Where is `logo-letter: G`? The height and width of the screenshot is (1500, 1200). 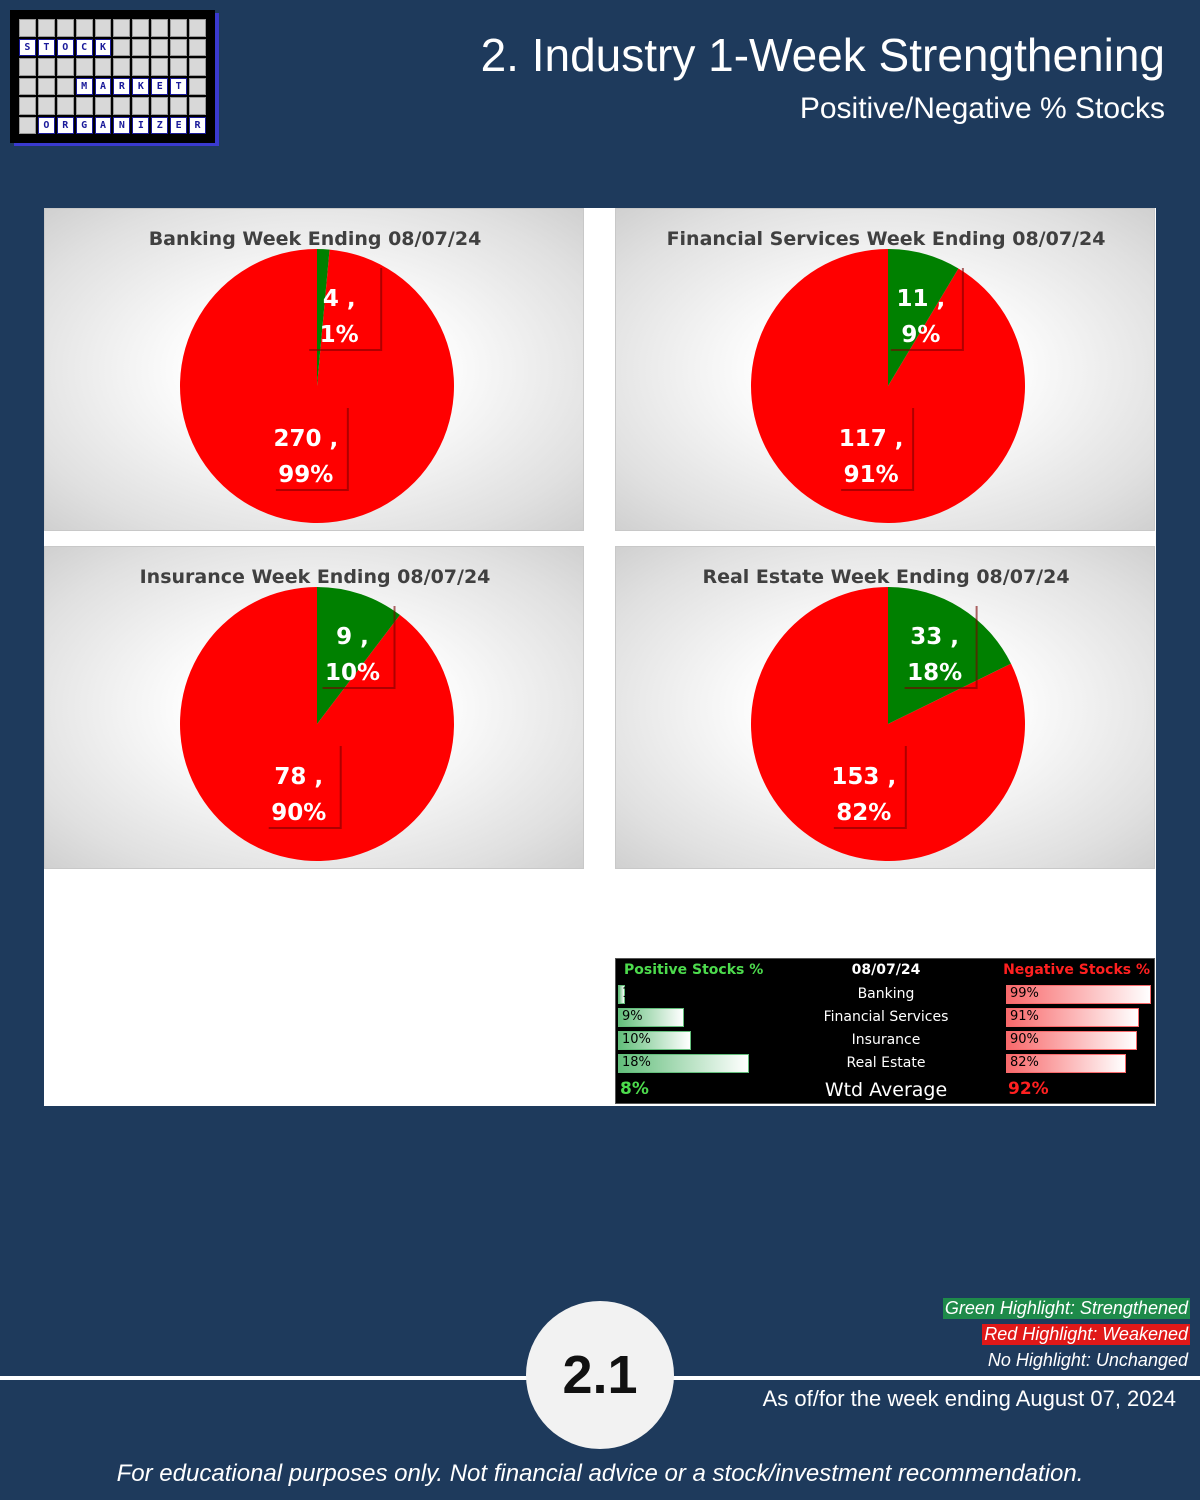 logo-letter: G is located at coordinates (84, 125).